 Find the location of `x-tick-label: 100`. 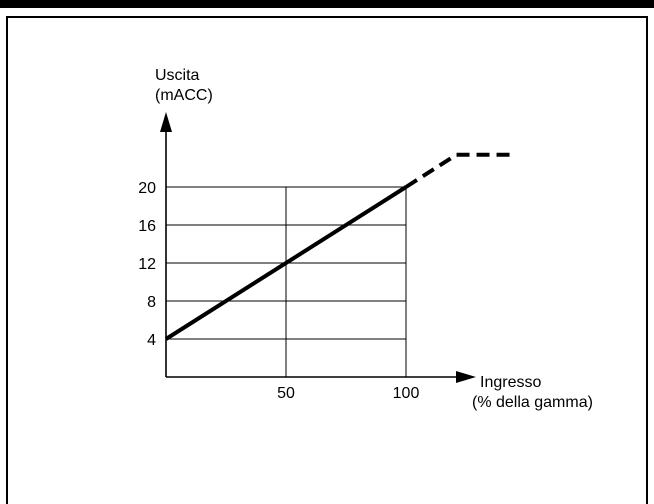

x-tick-label: 100 is located at coordinates (406, 393).